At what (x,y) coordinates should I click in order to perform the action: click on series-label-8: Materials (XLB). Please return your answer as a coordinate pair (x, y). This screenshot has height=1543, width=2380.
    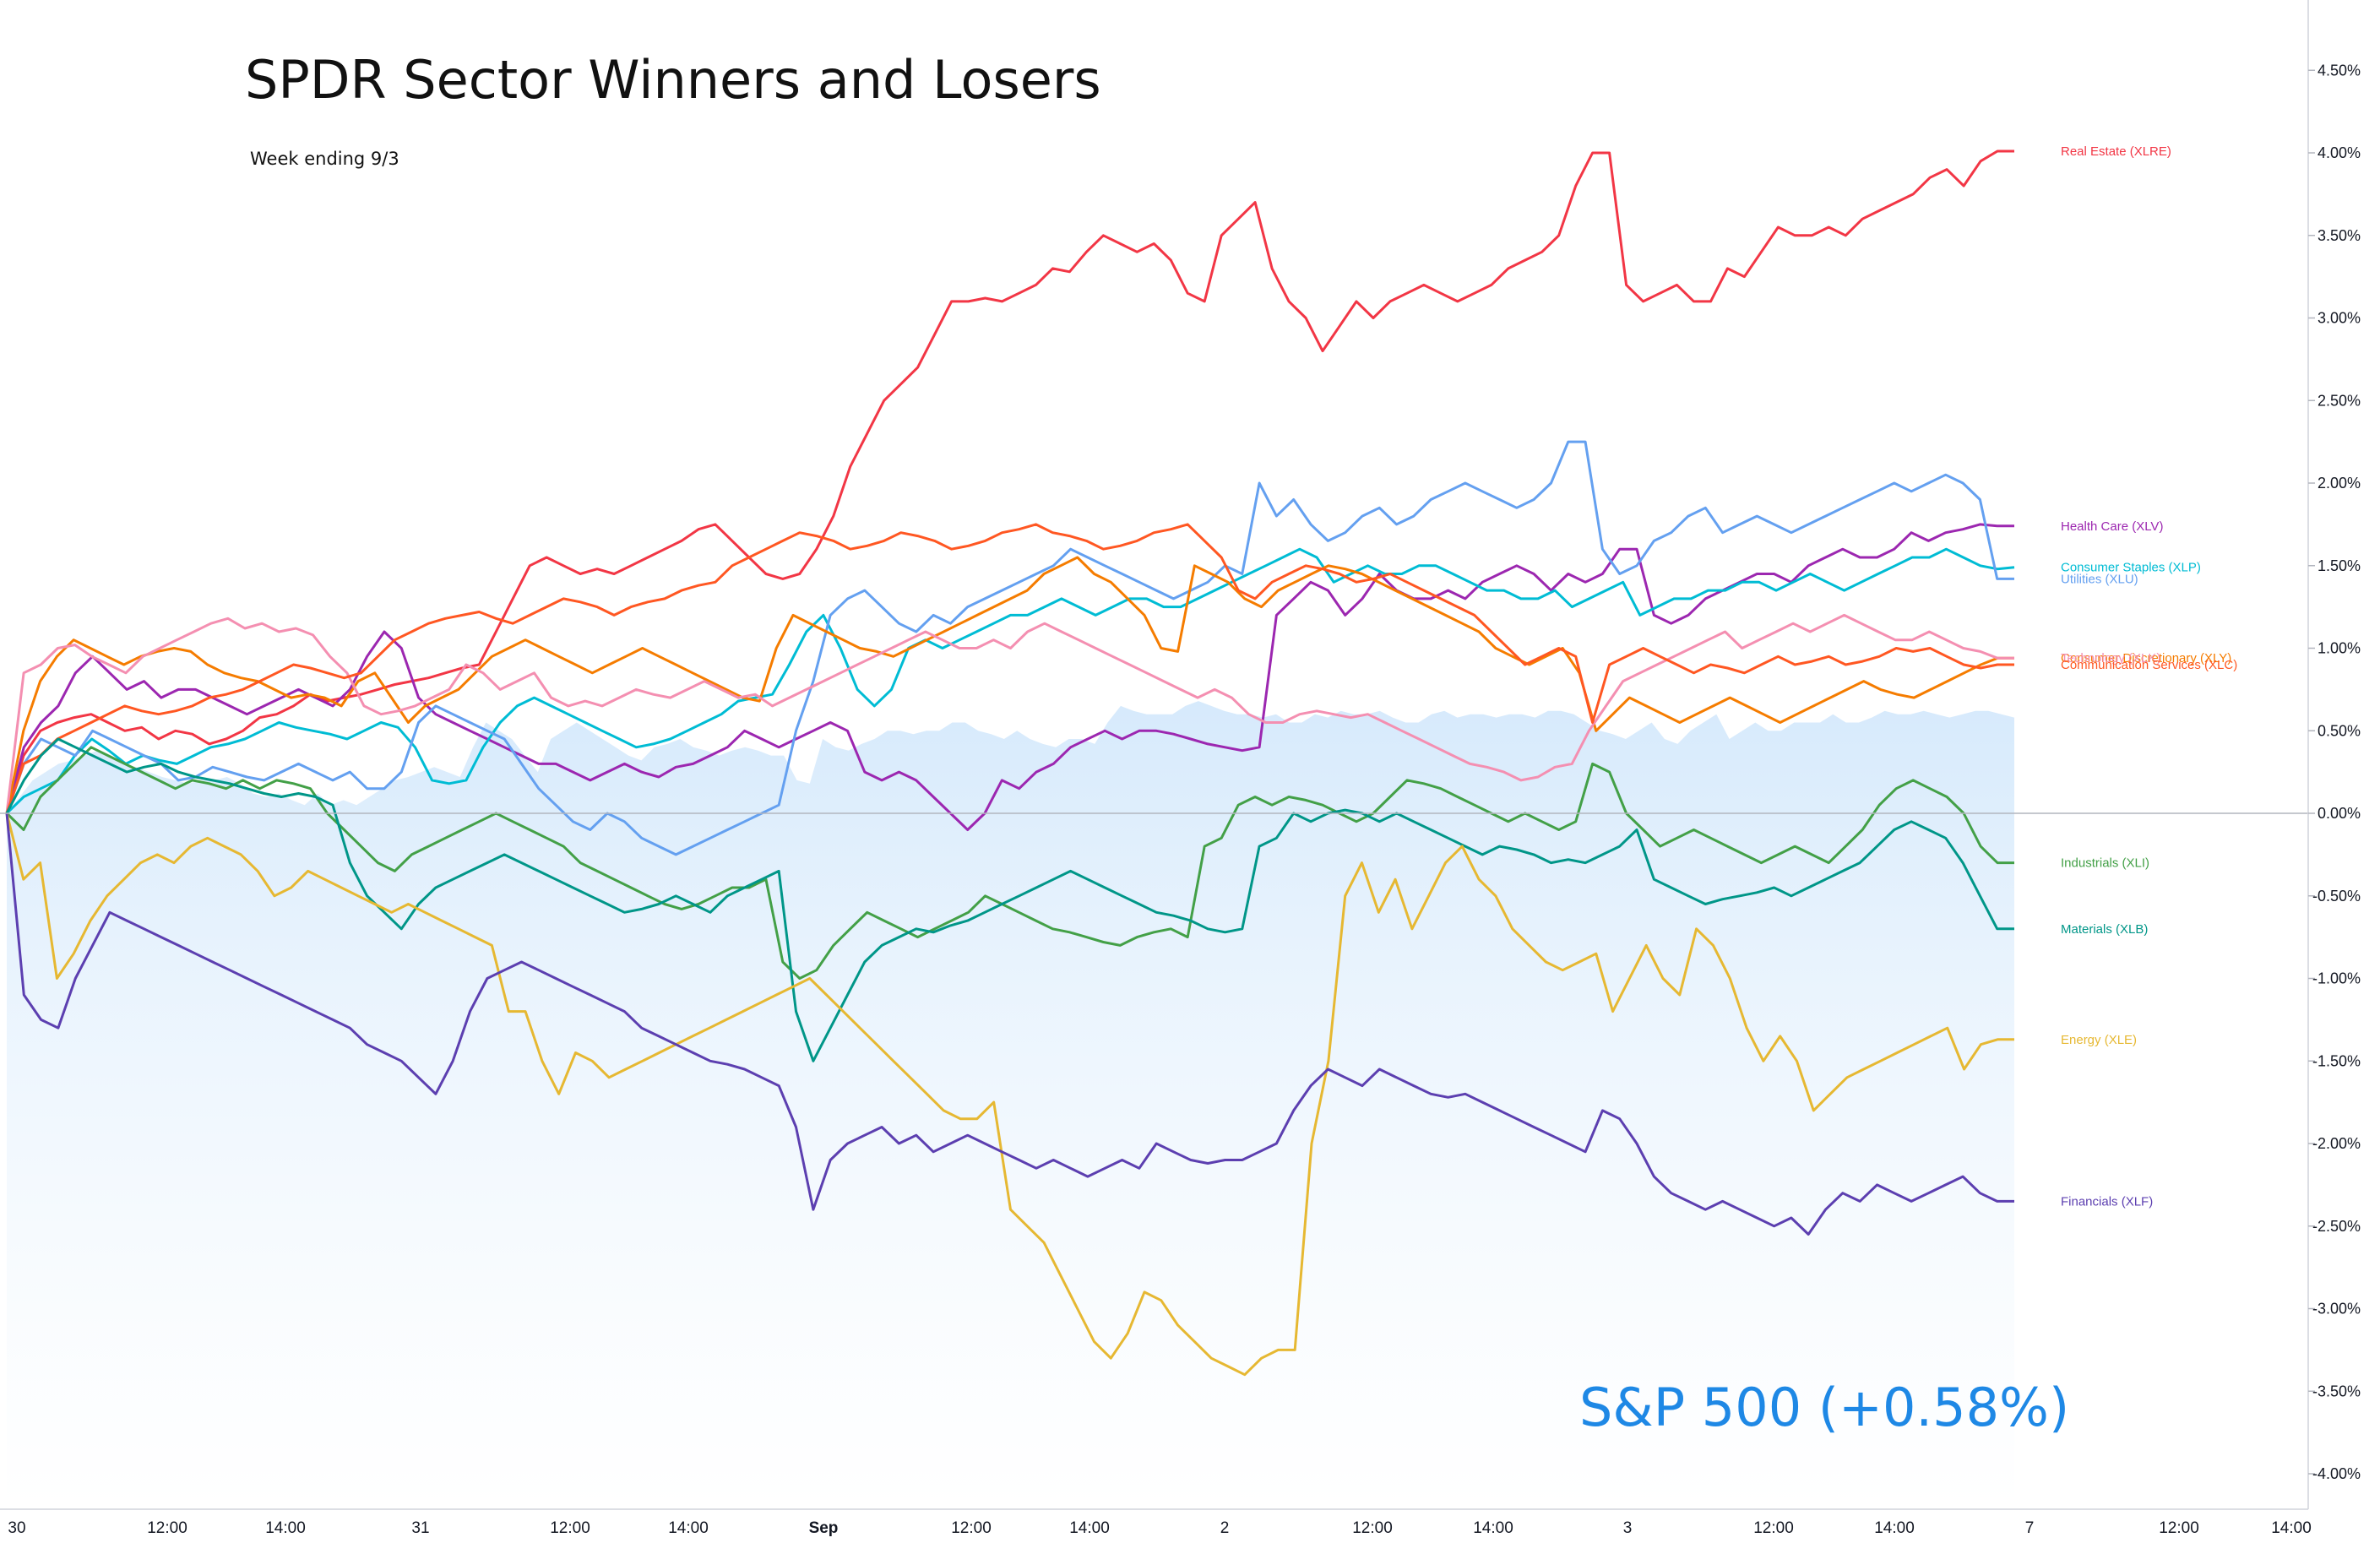
    Looking at the image, I should click on (2104, 929).